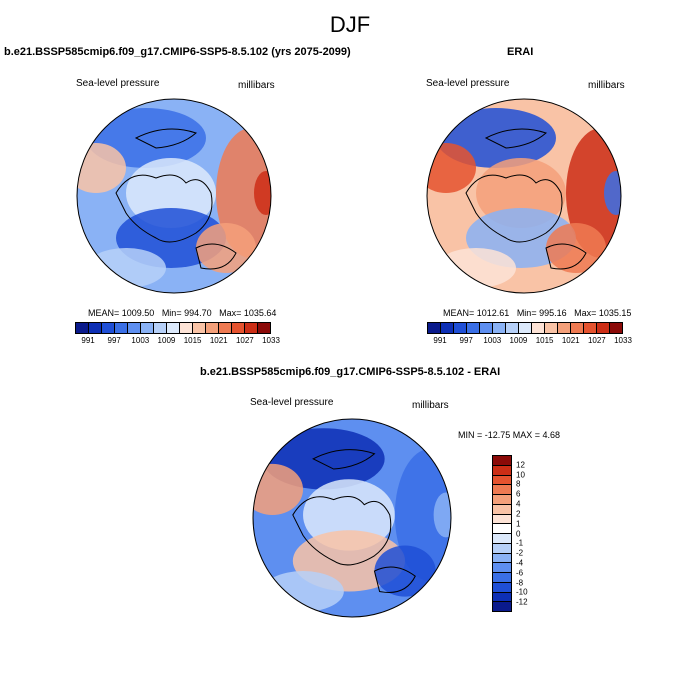 Image resolution: width=700 pixels, height=700 pixels. I want to click on panel3-colorbar: 12 10 8 6 4 2 1 0 -1 -2 -4 -6 -8 -10 -12, so click(517, 533).